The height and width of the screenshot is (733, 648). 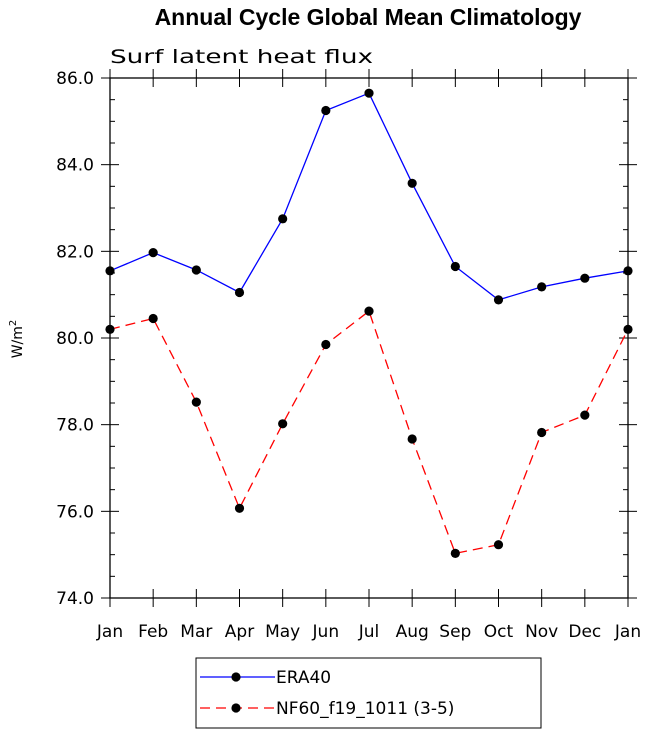 I want to click on legend: ERA40 NF60_f19_1011 (3-5), so click(x=368, y=693).